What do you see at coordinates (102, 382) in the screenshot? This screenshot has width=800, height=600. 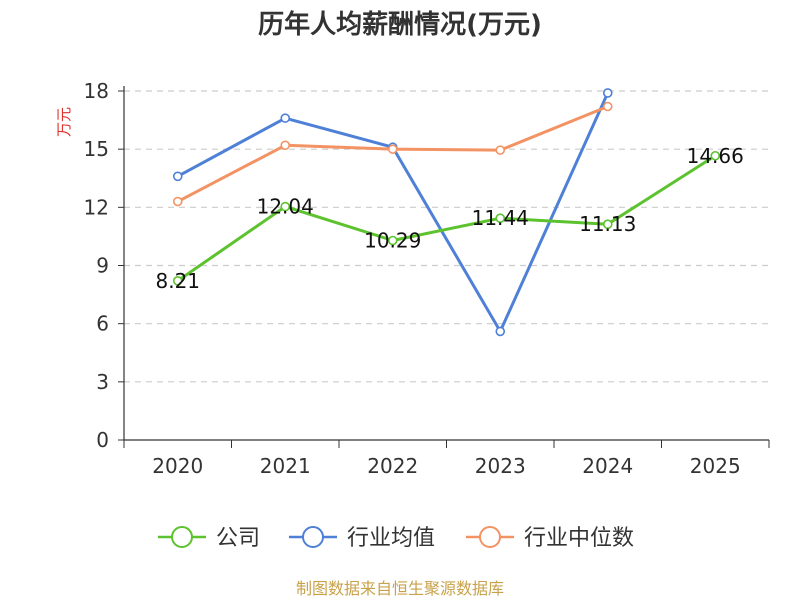 I see `y-tick-label: 3` at bounding box center [102, 382].